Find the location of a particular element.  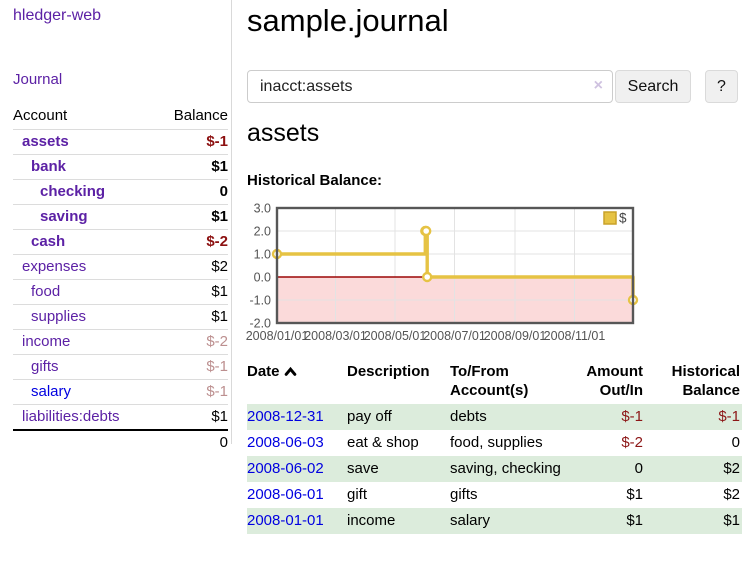

account-row: gifts $-1 is located at coordinates (120, 367).